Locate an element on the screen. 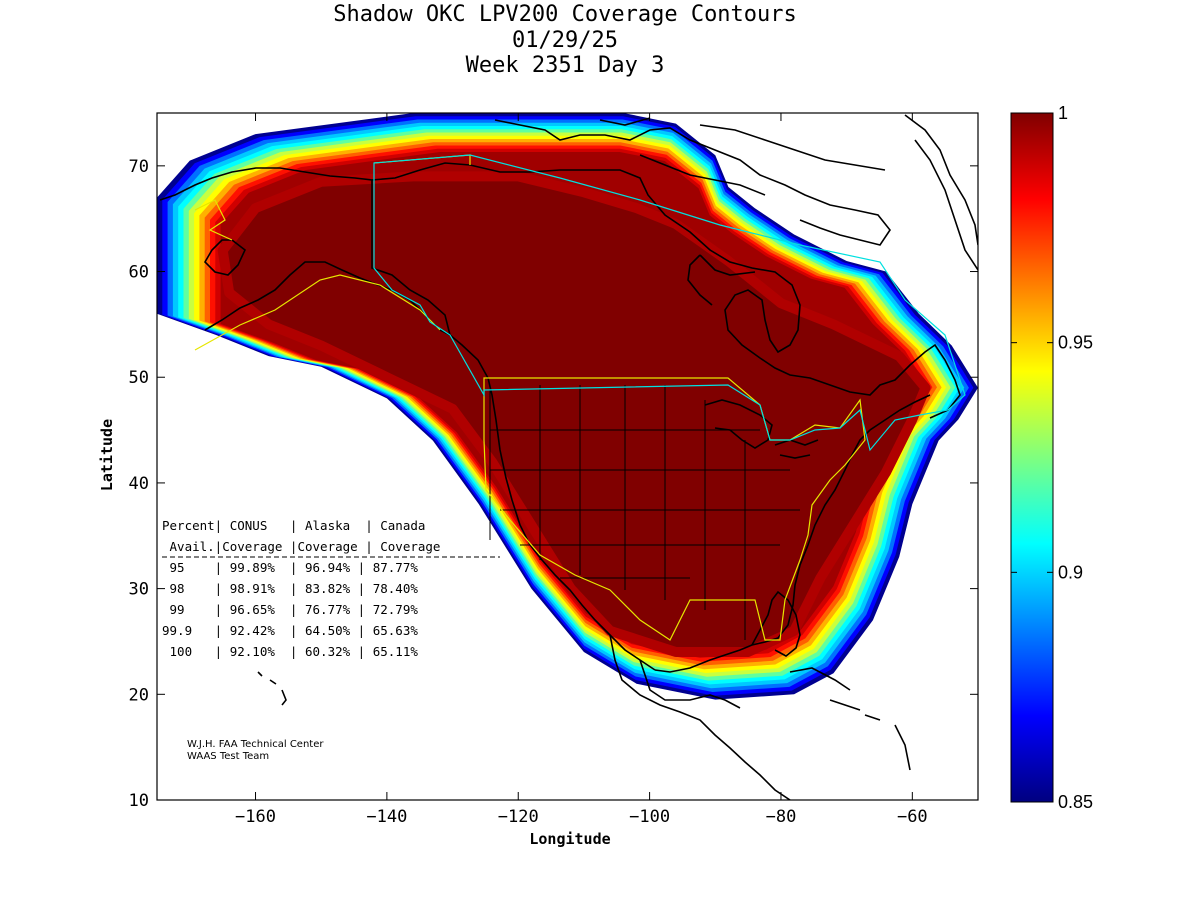 Image resolution: width=1200 pixels, height=900 pixels. x-tick-label: −100 is located at coordinates (649, 817).